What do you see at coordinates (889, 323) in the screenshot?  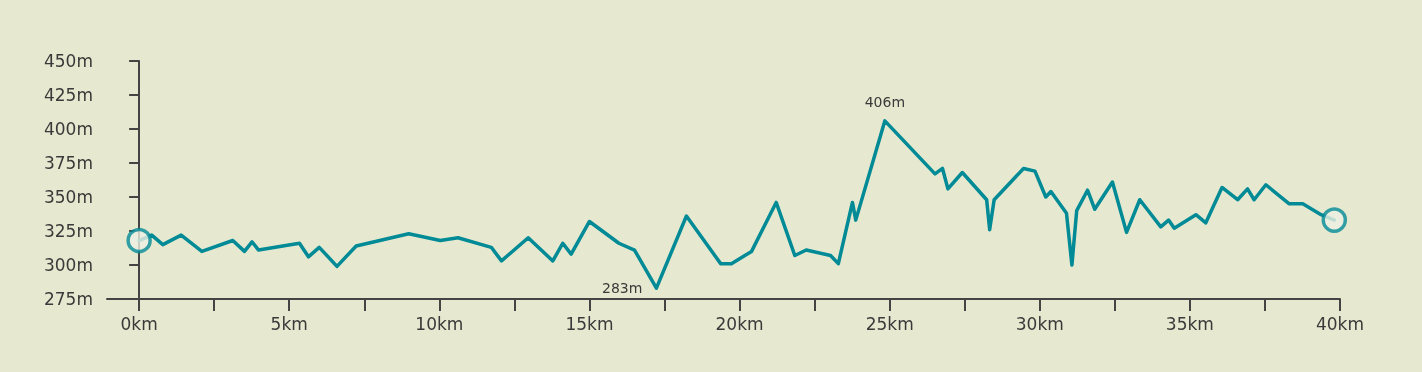 I see `x-tick-label: 25km` at bounding box center [889, 323].